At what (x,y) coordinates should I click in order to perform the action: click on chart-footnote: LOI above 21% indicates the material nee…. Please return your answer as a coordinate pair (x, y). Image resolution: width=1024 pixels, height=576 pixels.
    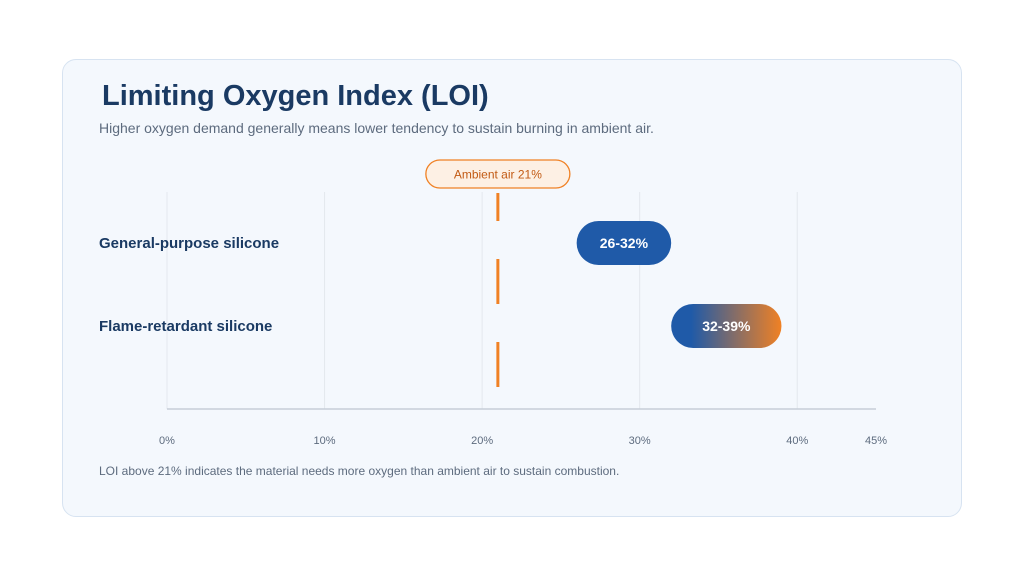
    Looking at the image, I should click on (359, 471).